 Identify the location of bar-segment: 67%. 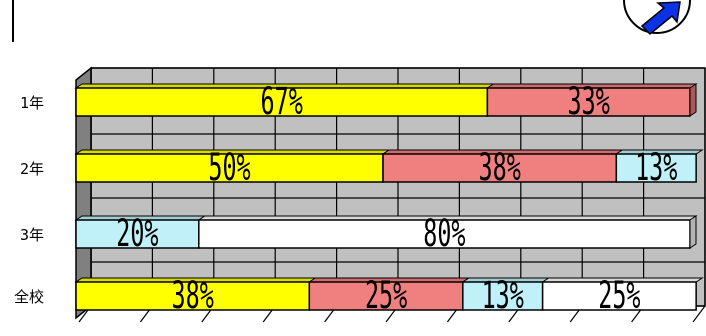
(285, 102).